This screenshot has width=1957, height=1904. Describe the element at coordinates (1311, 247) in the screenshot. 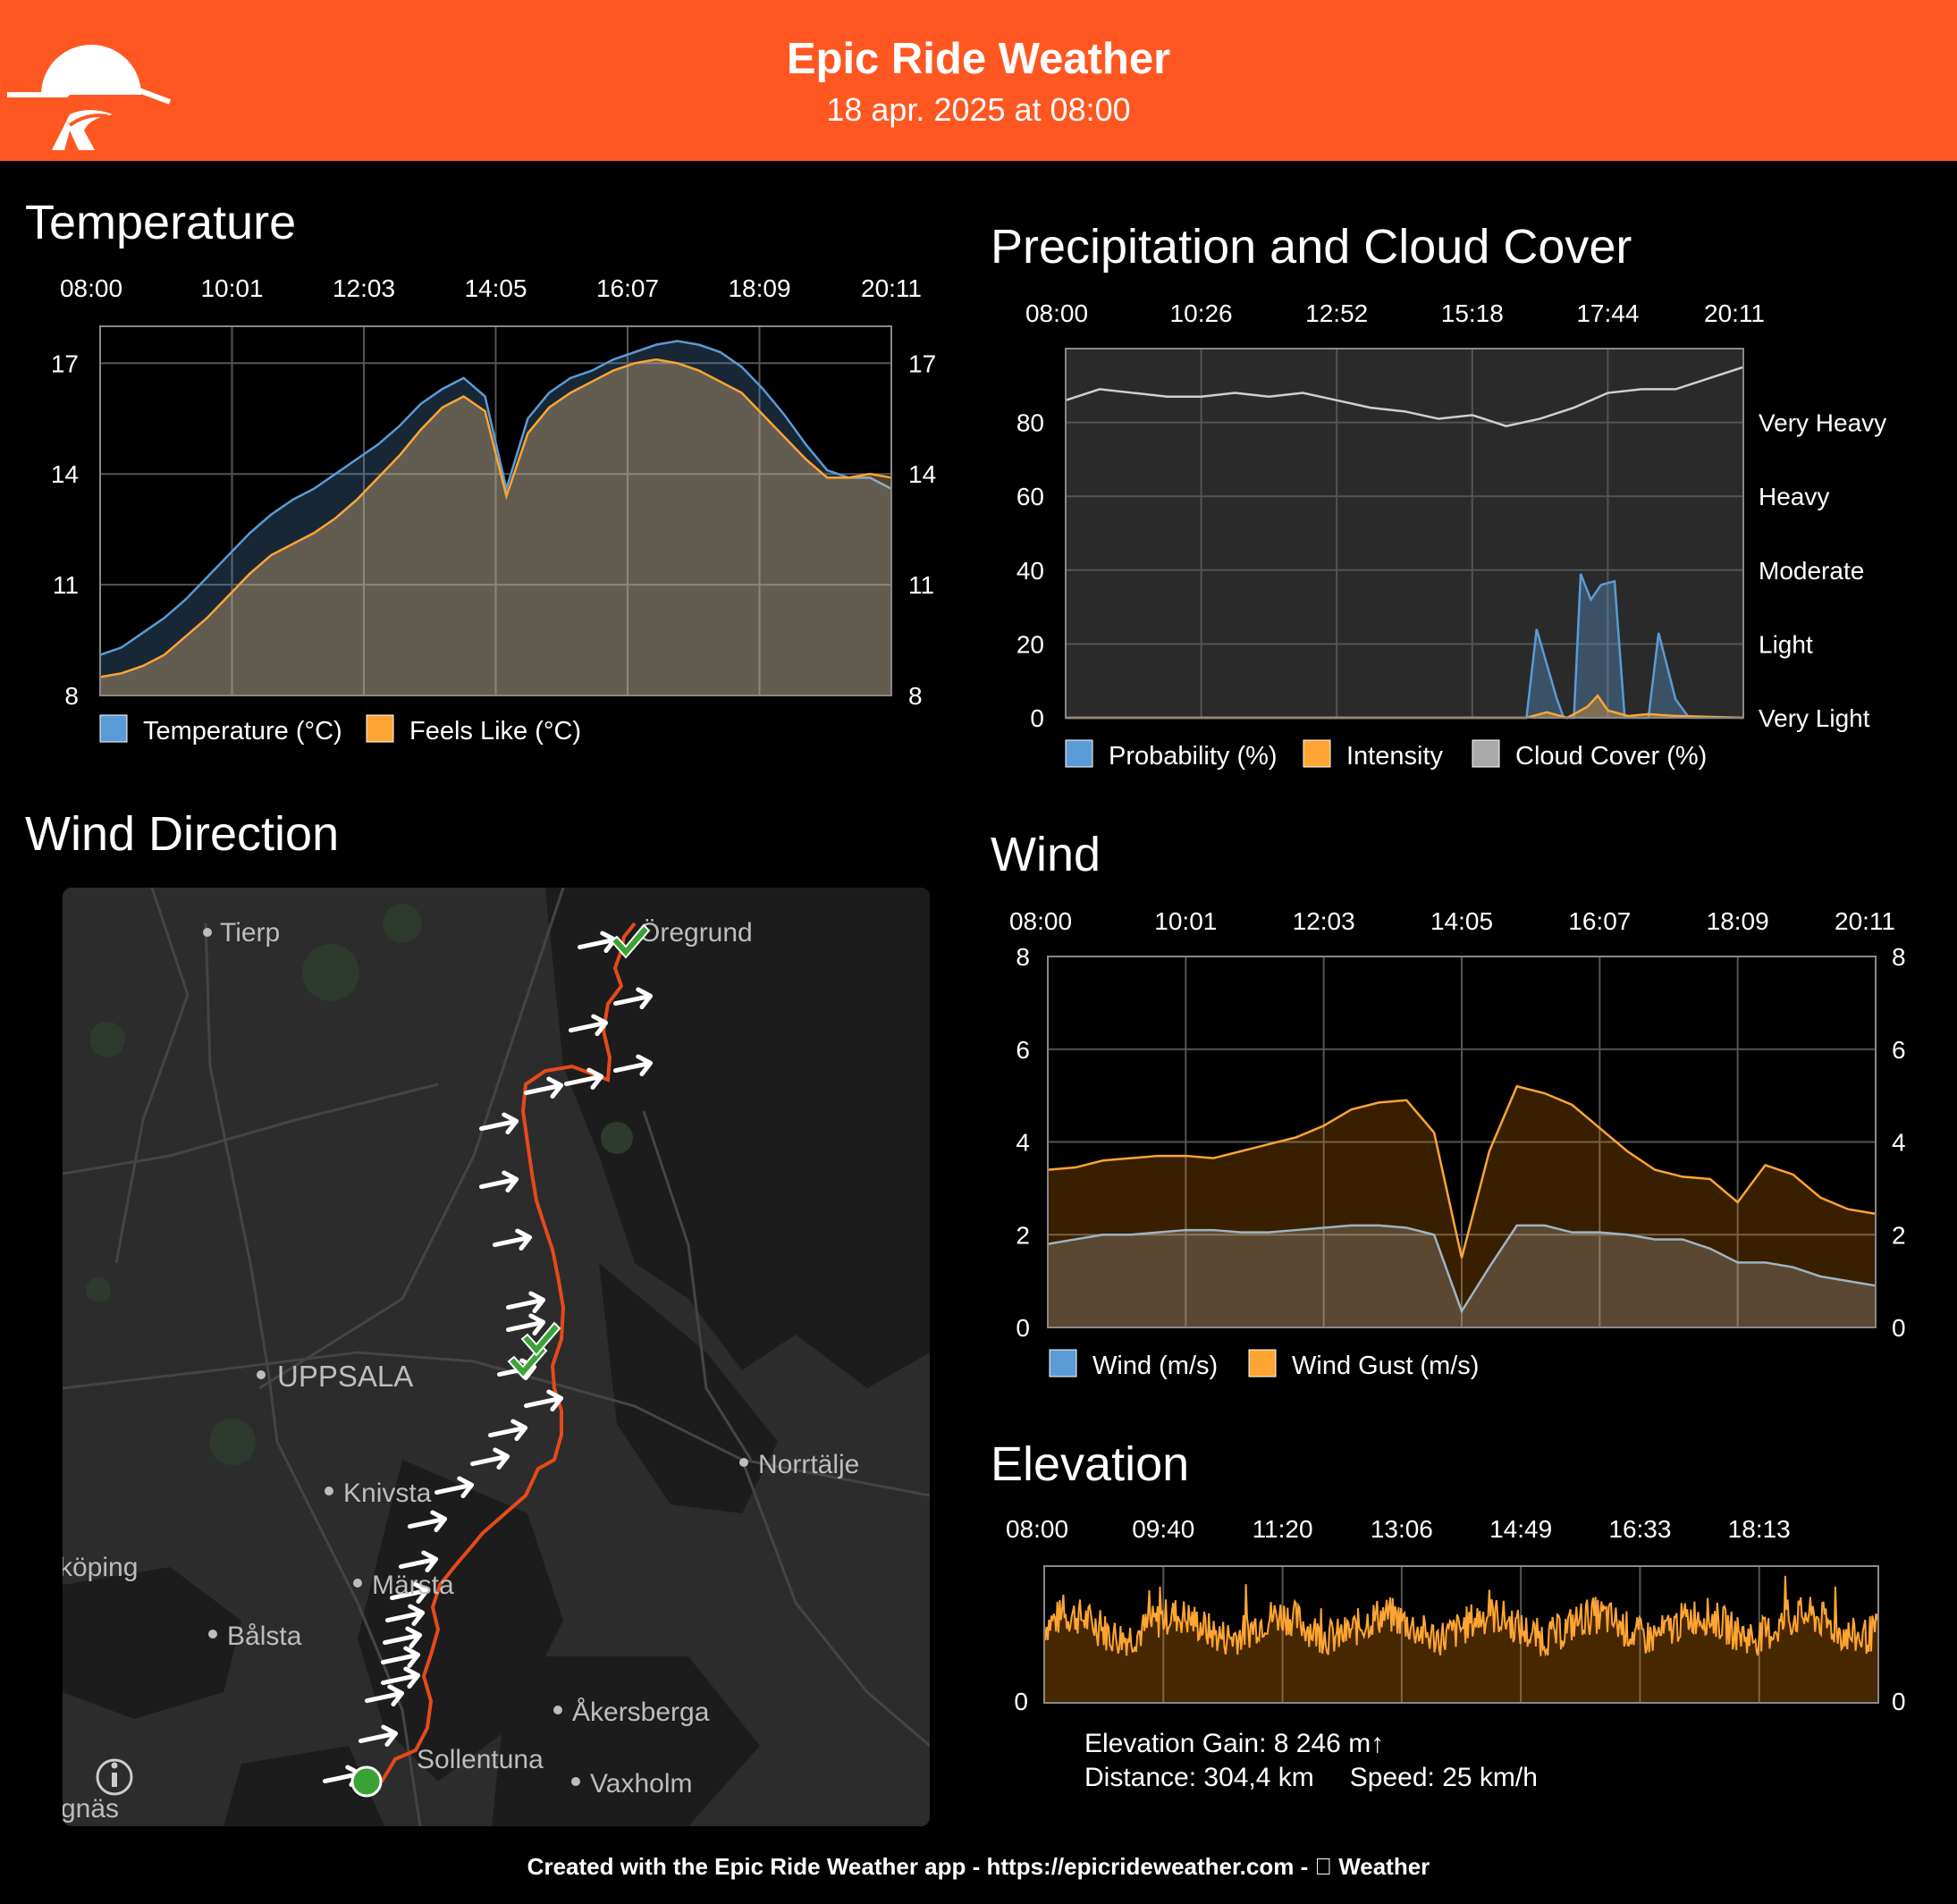

I see `precipitation-title: Precipitation and Cloud Cover` at that location.